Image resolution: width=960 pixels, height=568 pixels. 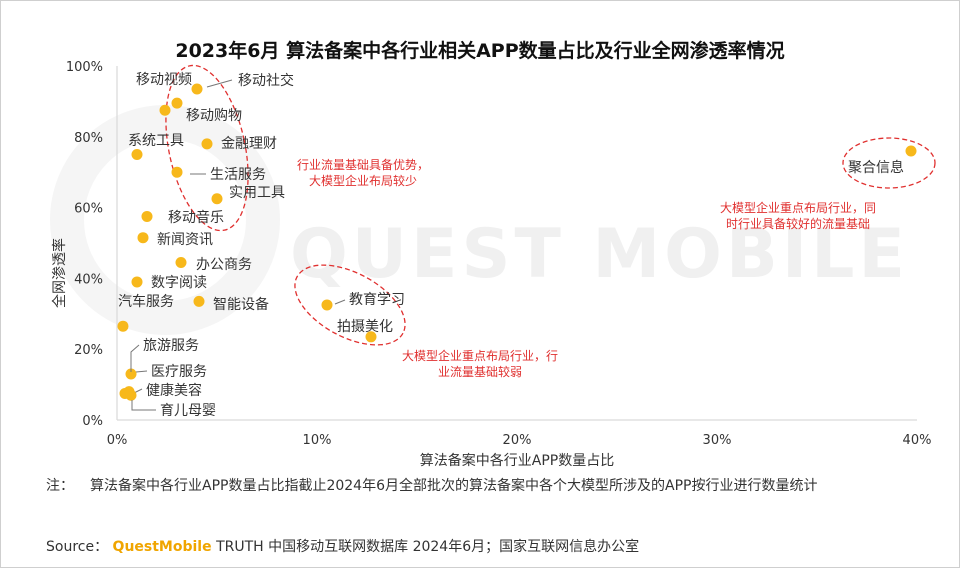 What do you see at coordinates (365, 327) in the screenshot?
I see `data-point-label: 拍摄美化` at bounding box center [365, 327].